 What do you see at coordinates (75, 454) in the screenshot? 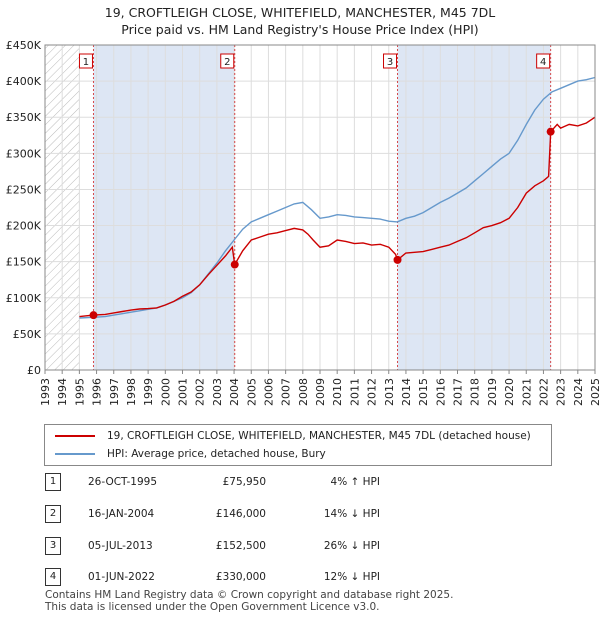
I see `legend-swatch-hpi` at bounding box center [75, 454].